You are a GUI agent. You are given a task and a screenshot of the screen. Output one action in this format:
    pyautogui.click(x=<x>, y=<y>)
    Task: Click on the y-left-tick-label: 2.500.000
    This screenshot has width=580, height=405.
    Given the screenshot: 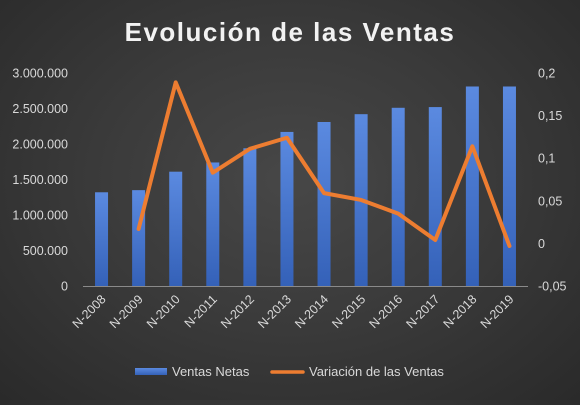 What is the action you would take?
    pyautogui.click(x=40, y=109)
    